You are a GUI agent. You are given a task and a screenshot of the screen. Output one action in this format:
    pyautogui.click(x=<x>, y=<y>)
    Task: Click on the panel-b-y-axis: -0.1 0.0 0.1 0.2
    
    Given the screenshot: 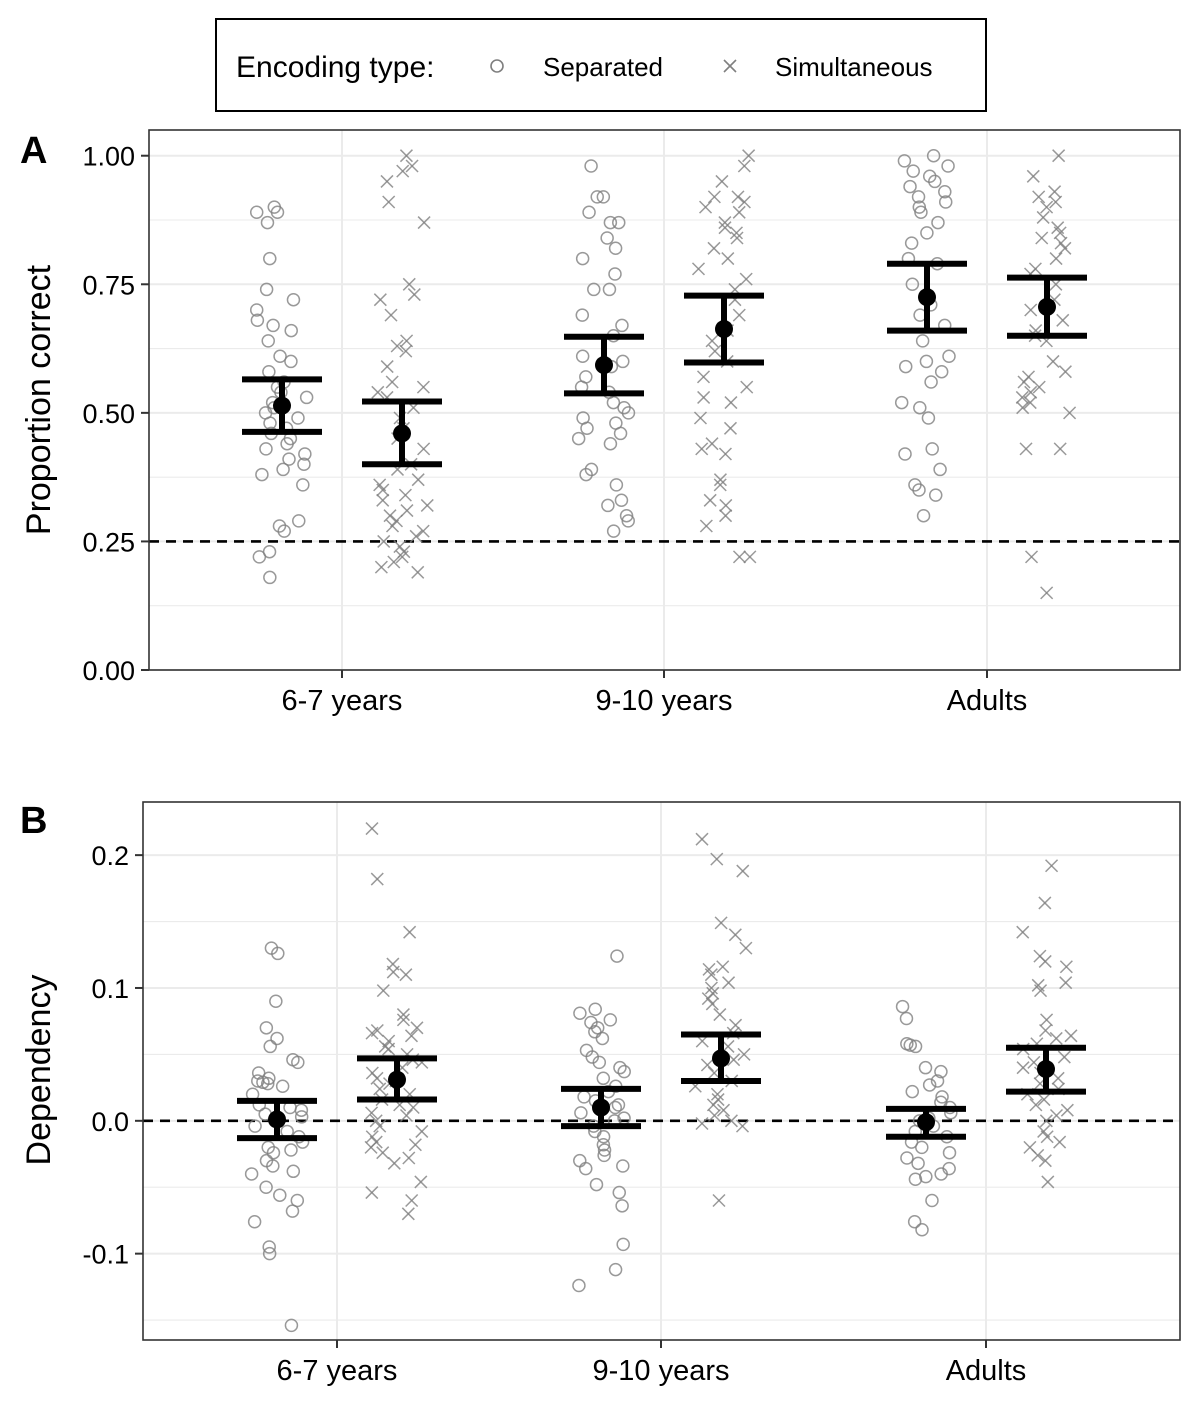 What is the action you would take?
    pyautogui.click(x=112, y=1055)
    